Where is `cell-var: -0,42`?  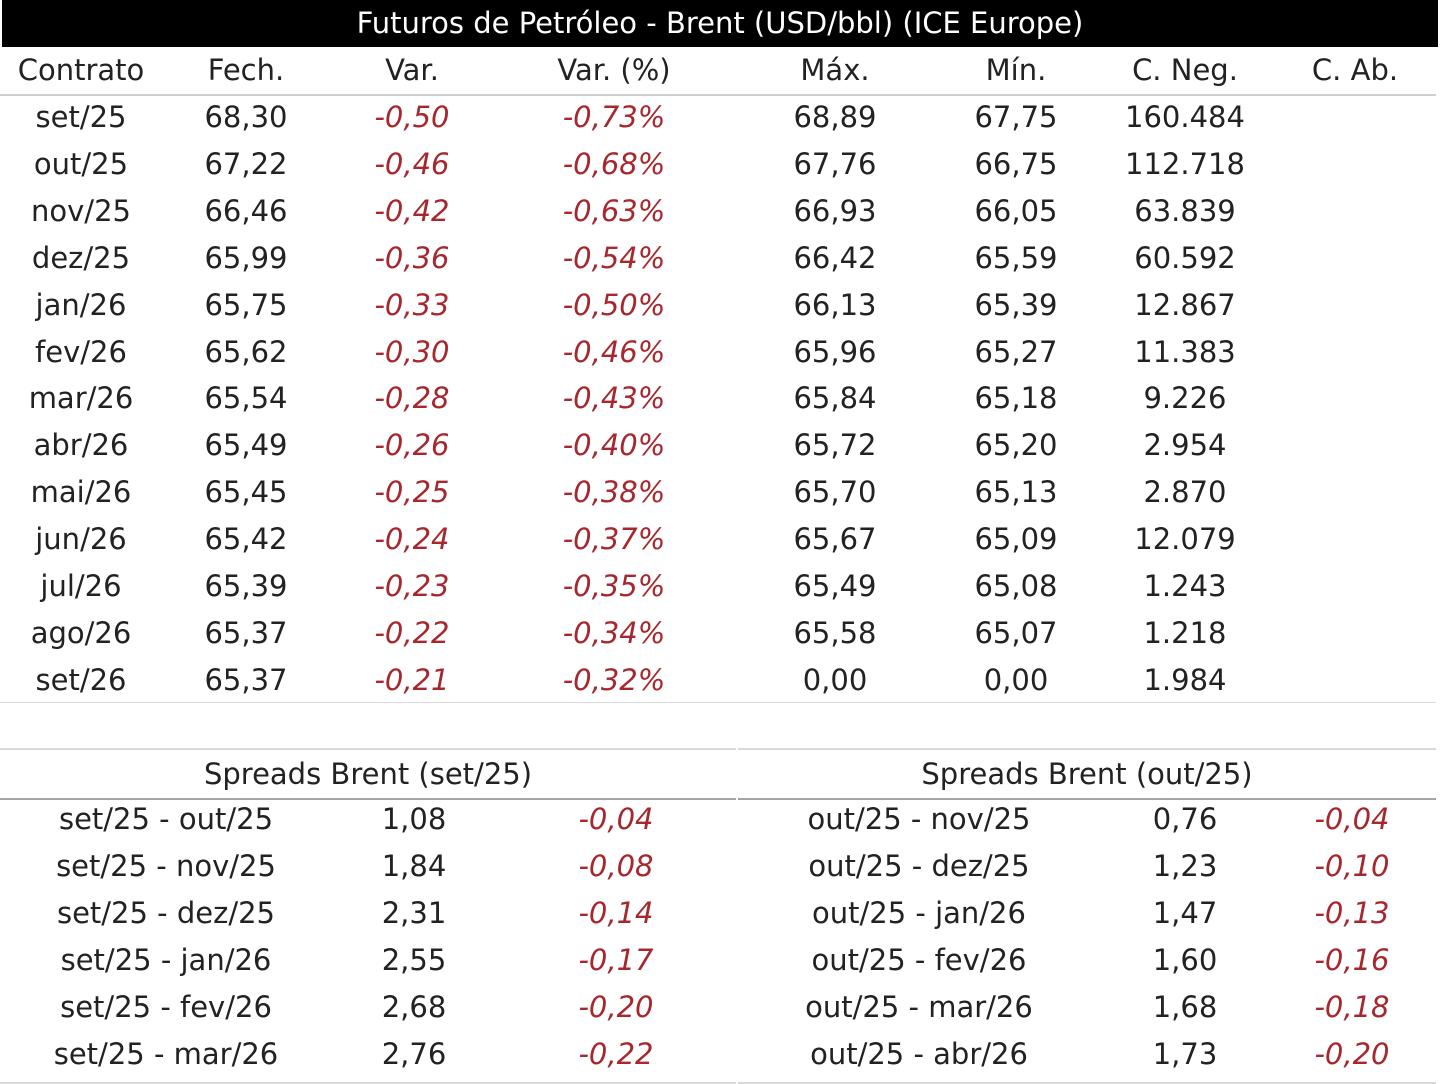
cell-var: -0,42 is located at coordinates (412, 210).